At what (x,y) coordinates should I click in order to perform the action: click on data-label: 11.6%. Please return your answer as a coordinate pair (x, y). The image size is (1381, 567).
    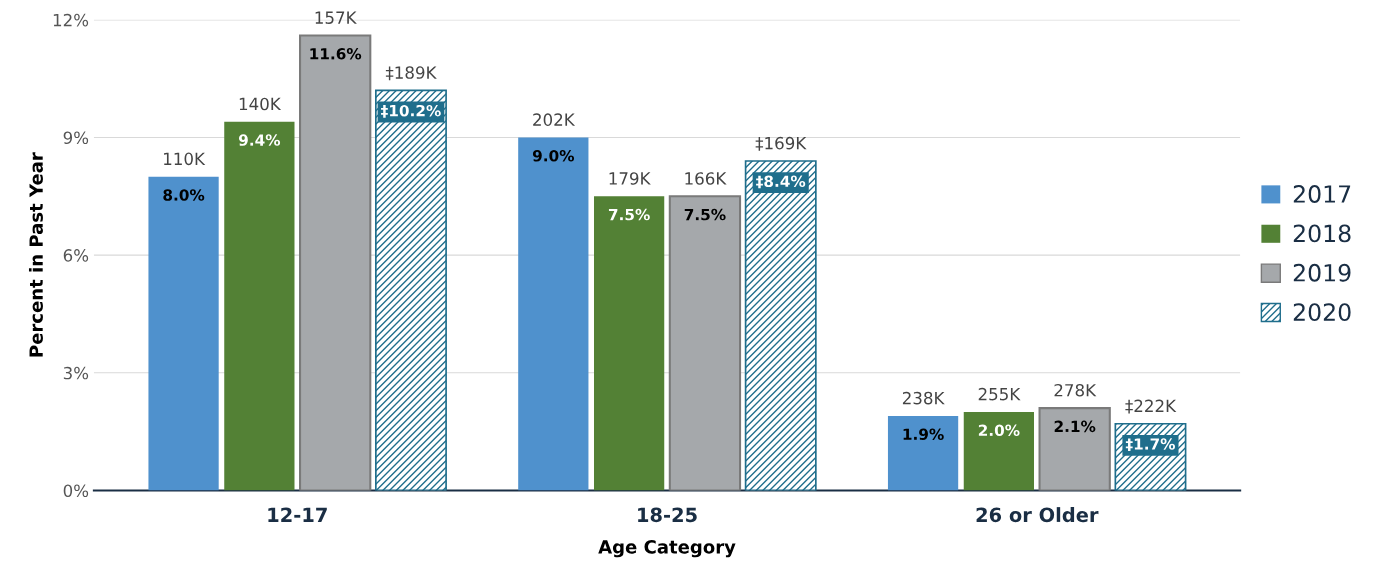
    Looking at the image, I should click on (336, 54).